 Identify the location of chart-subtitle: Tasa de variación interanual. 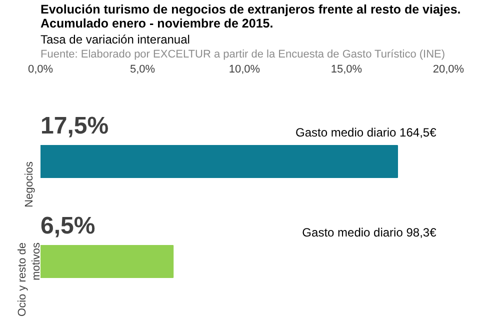
(115, 39).